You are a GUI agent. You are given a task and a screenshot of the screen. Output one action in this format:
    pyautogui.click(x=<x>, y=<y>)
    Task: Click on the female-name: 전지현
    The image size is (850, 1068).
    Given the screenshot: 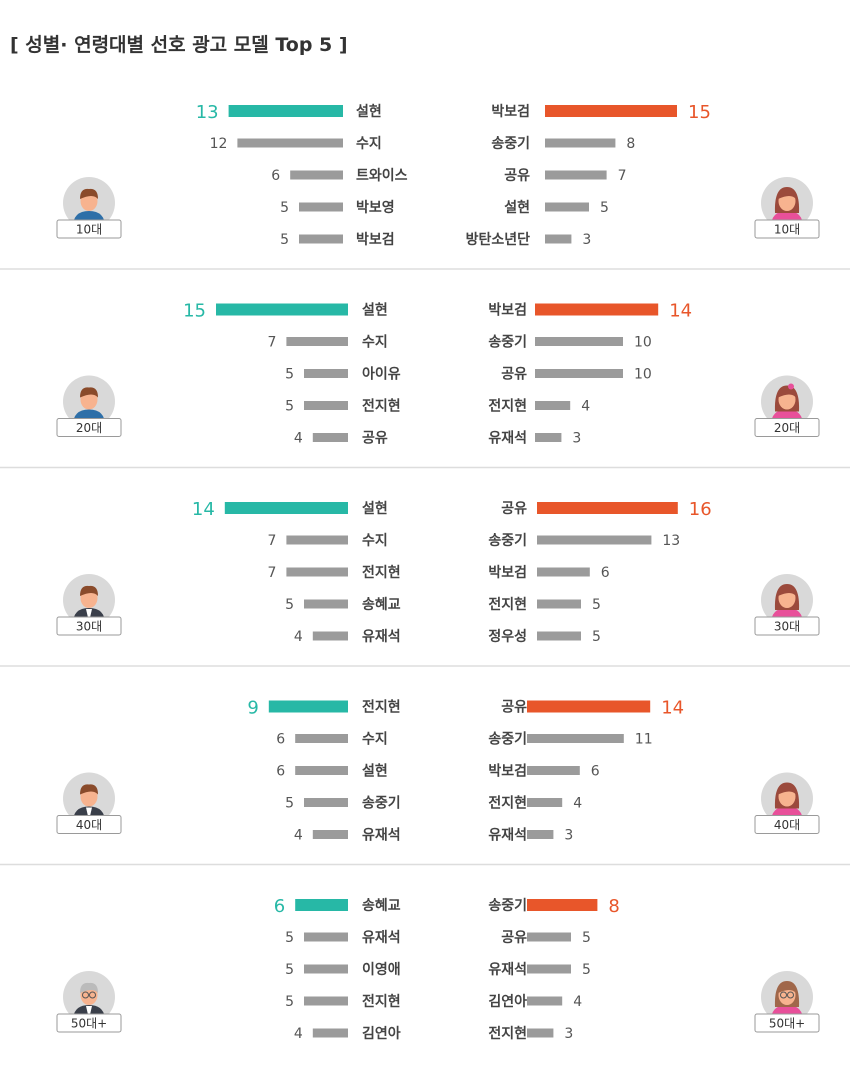 What is the action you would take?
    pyautogui.click(x=507, y=1033)
    